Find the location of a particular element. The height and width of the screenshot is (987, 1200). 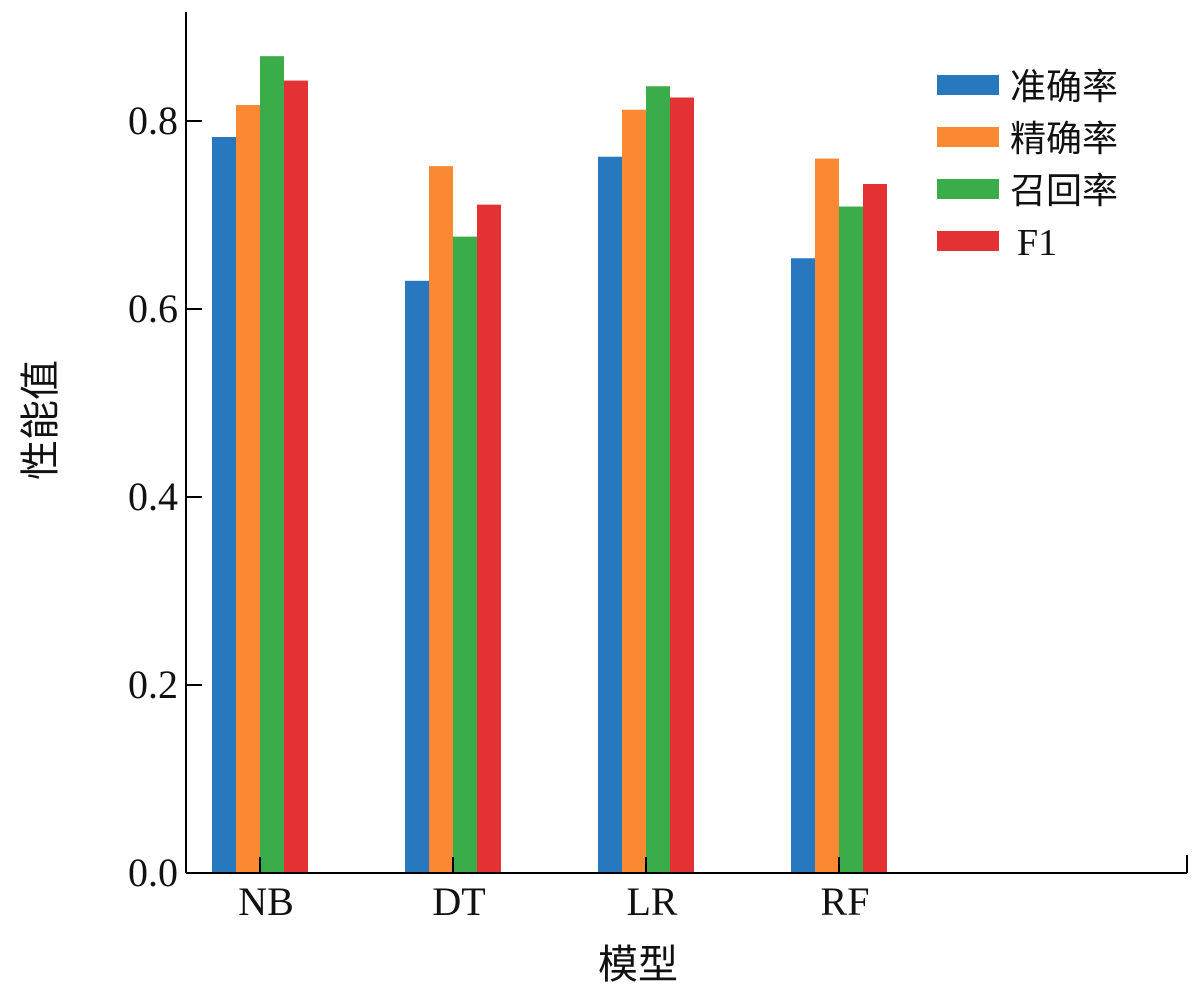

legend-label: 召回率 is located at coordinates (1064, 191).